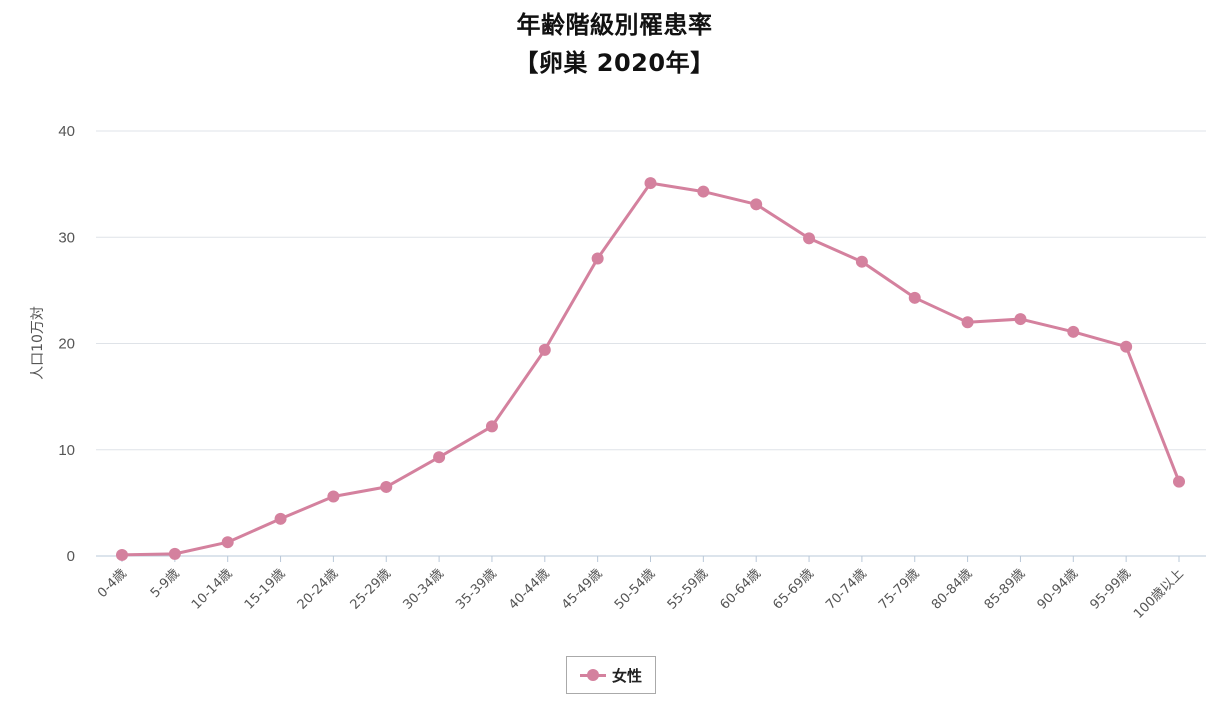 The height and width of the screenshot is (719, 1229). Describe the element at coordinates (423, 589) in the screenshot. I see `x-tick-label: 30-34歳` at that location.